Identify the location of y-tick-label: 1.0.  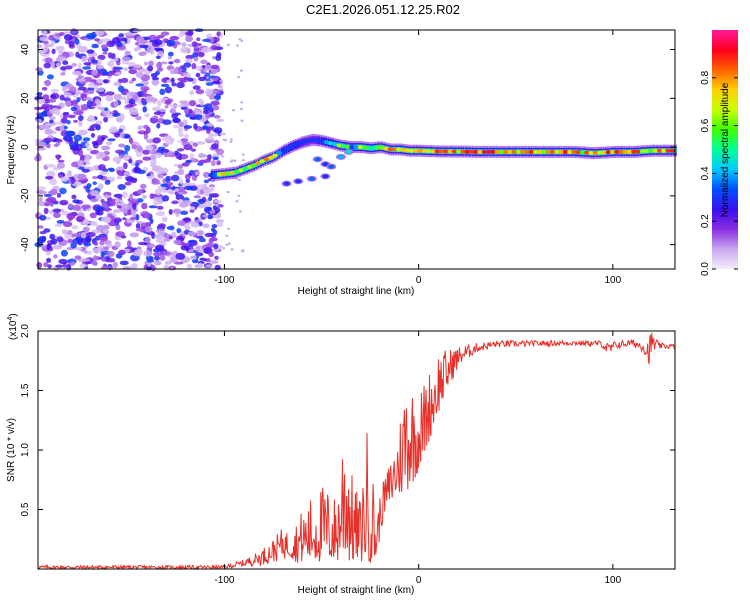
(25, 450).